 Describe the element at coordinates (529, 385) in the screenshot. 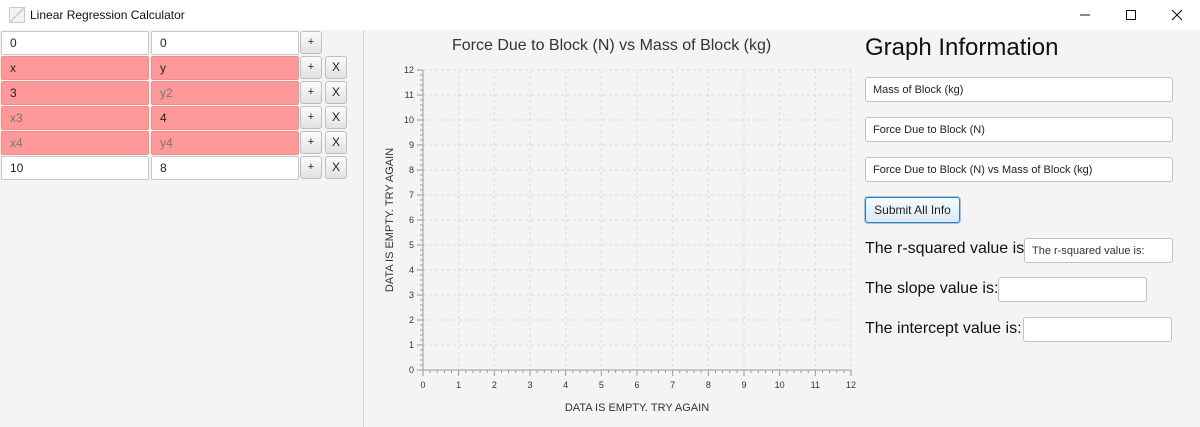

I see `x-tick-label: 3` at that location.